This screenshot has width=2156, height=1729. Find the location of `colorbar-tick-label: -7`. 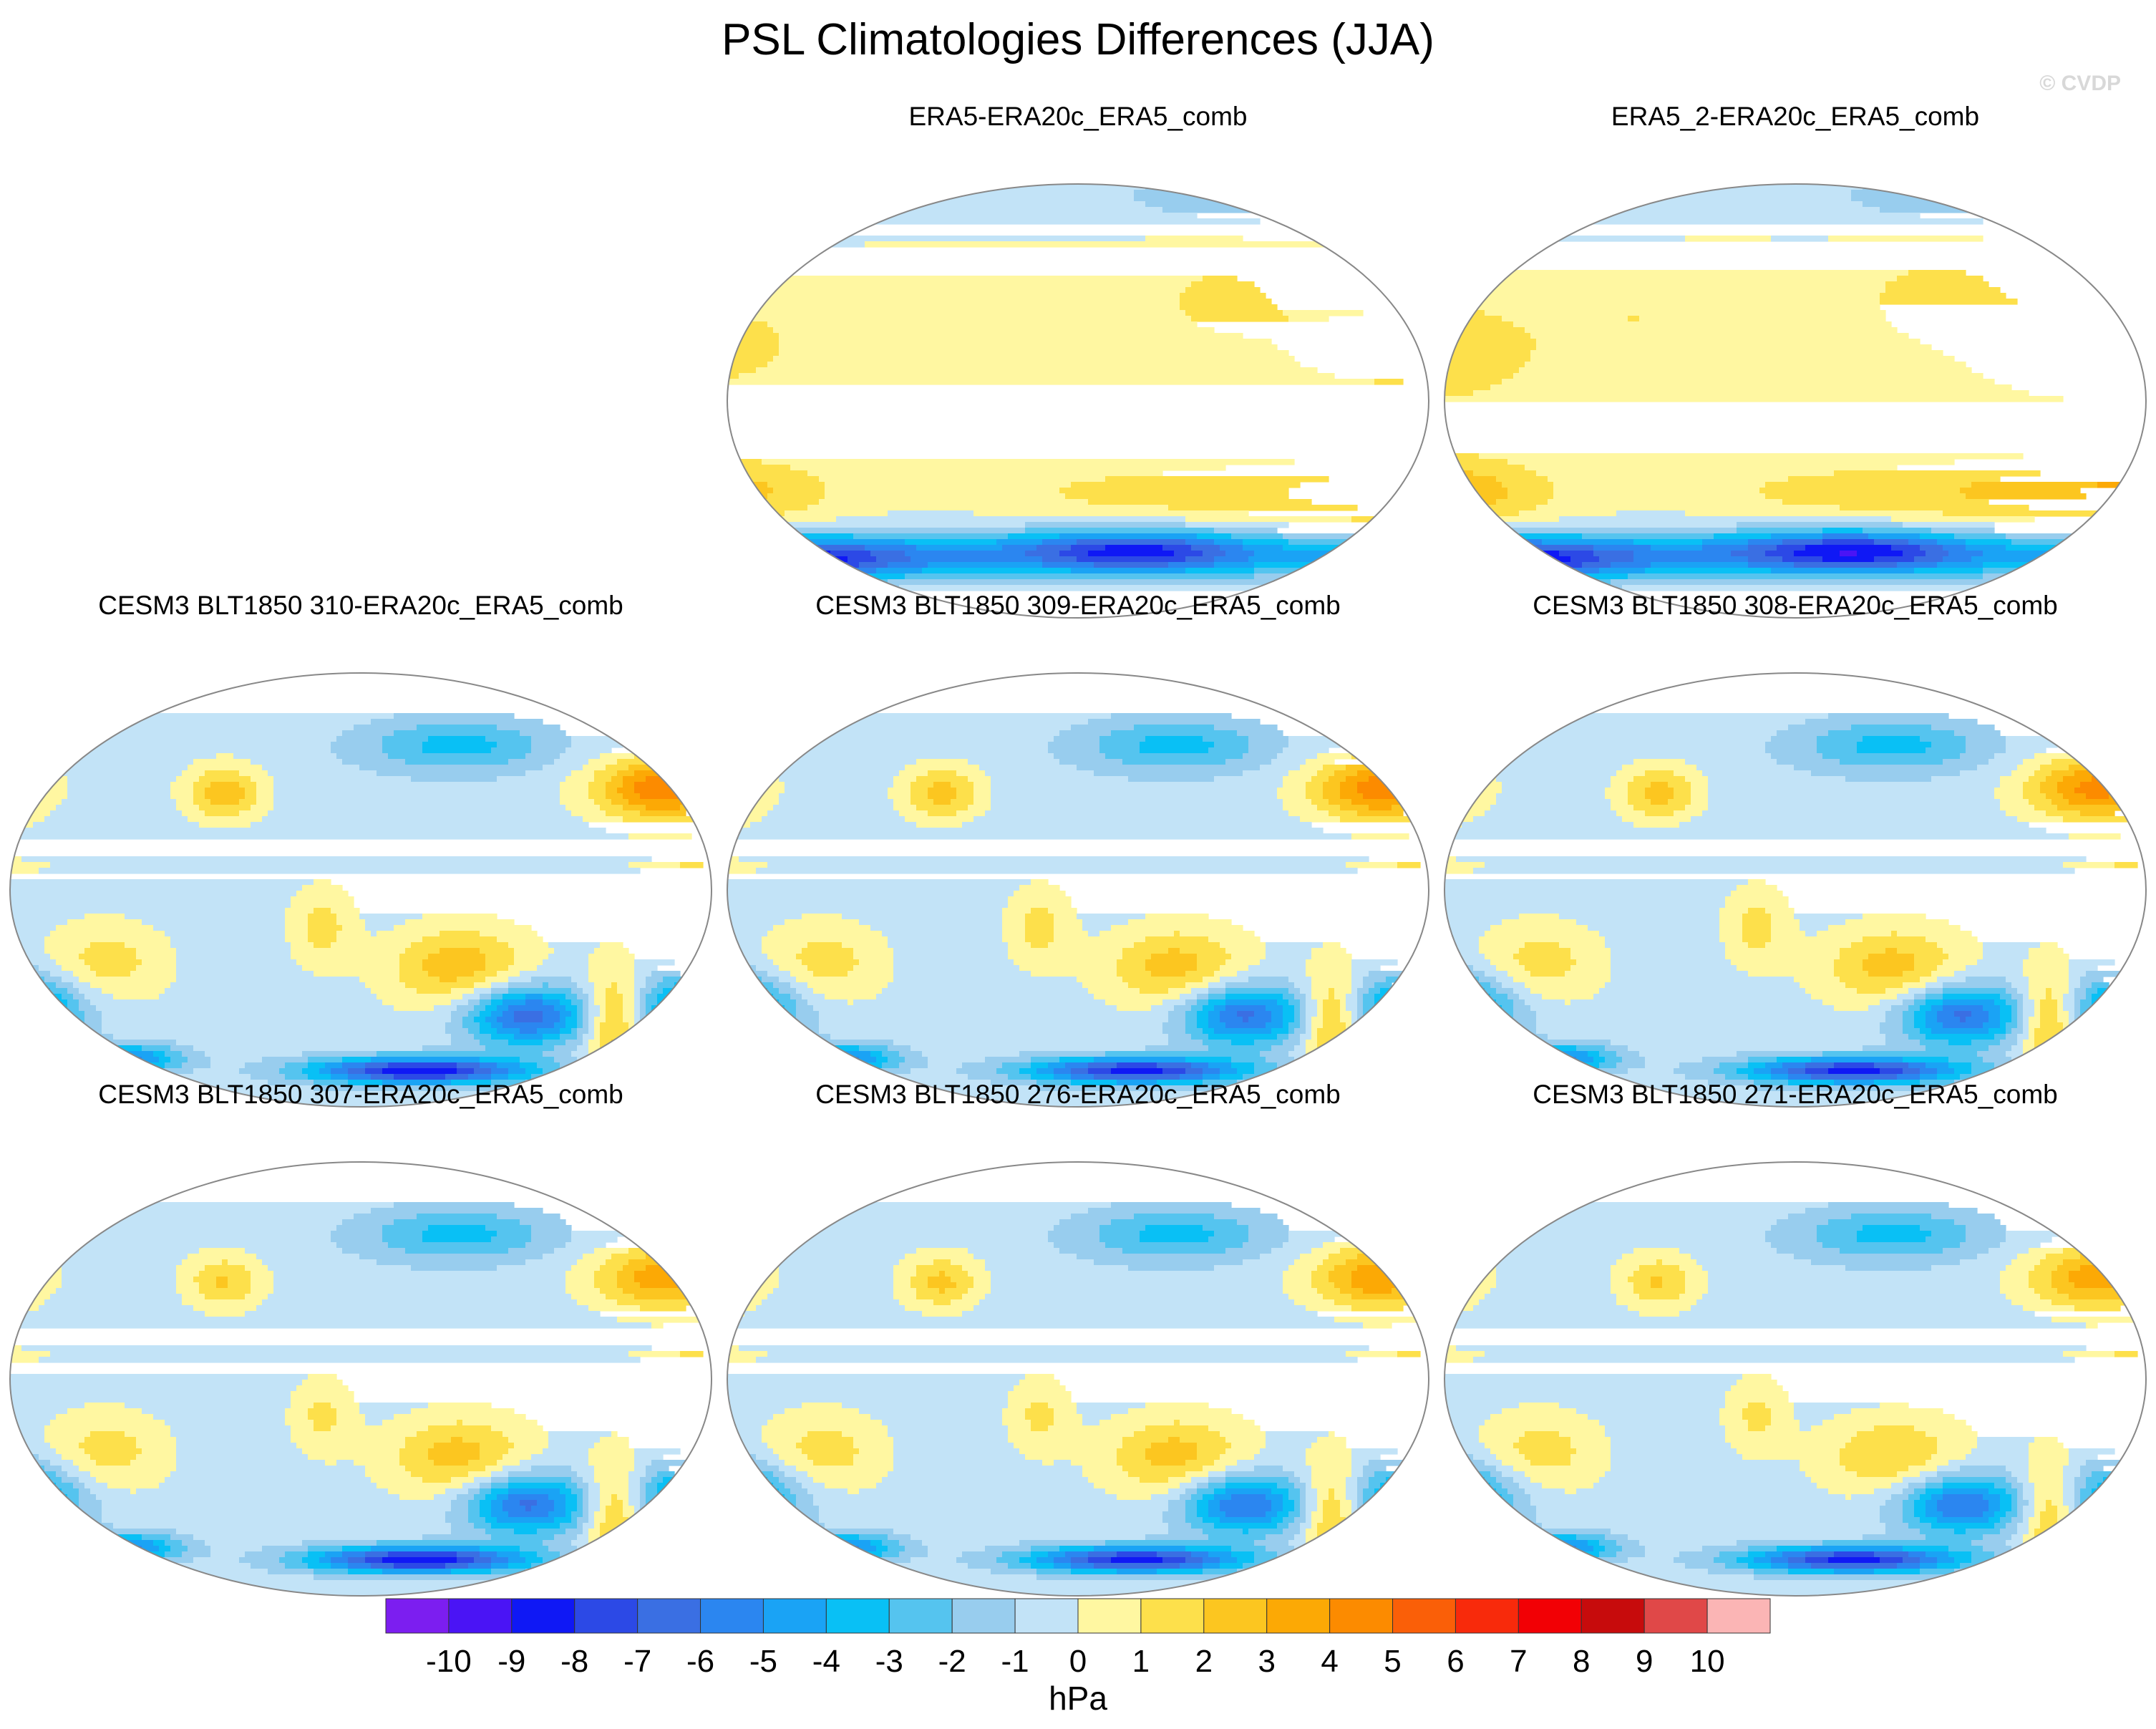

colorbar-tick-label: -7 is located at coordinates (637, 1662).